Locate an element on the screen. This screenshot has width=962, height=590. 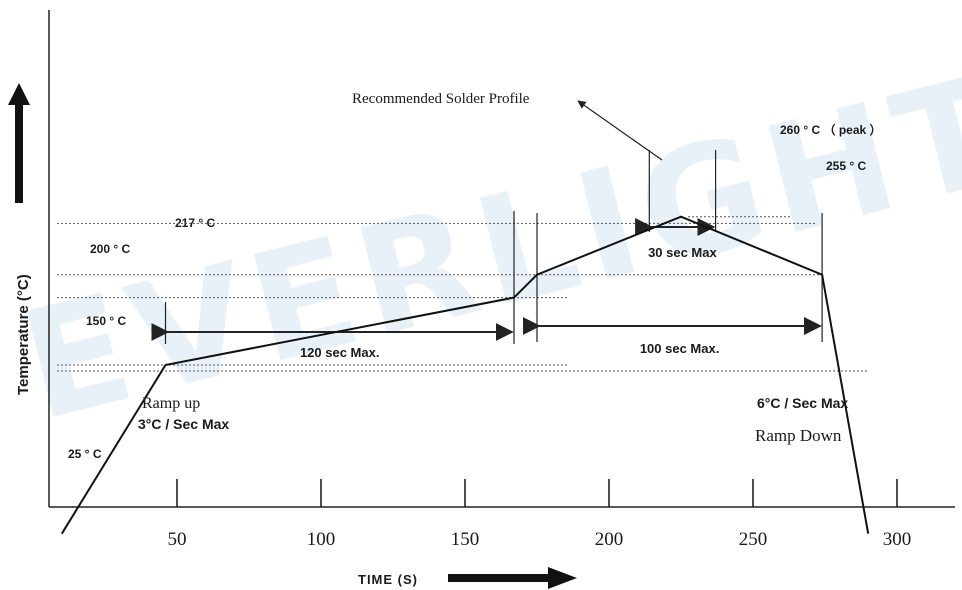
x-tick-label: 200 is located at coordinates (609, 539).